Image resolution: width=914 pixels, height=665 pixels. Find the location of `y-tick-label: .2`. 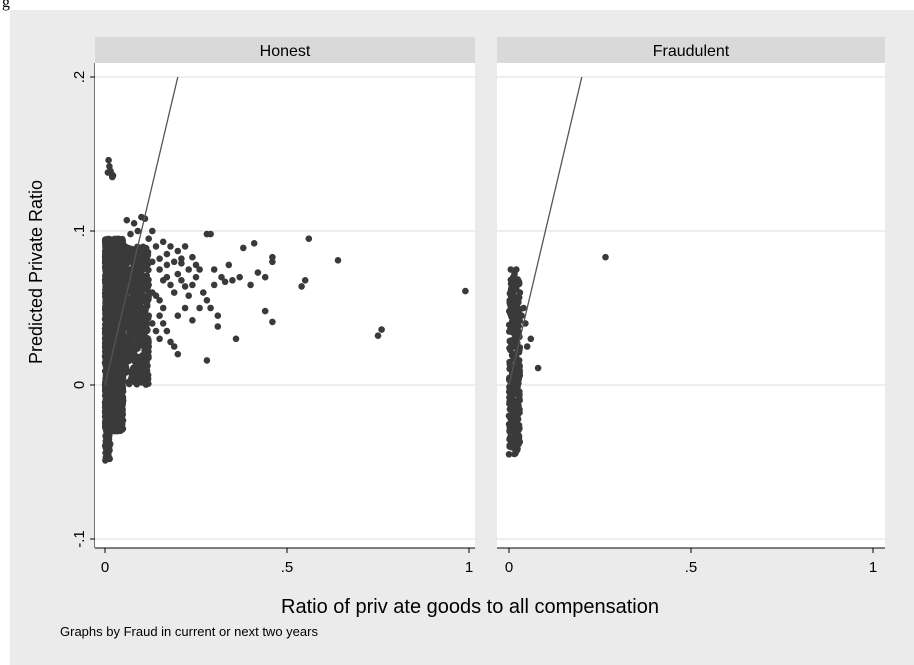

y-tick-label: .2 is located at coordinates (79, 77).